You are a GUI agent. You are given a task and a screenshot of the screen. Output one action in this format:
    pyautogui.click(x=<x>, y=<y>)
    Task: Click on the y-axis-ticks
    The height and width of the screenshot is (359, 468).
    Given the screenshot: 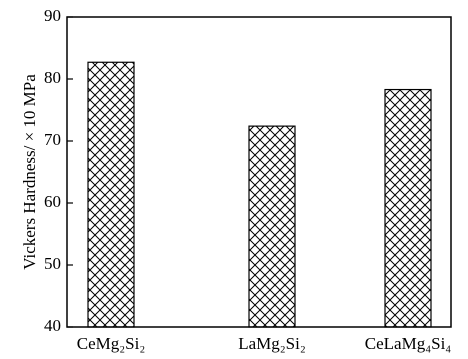 What is the action you would take?
    pyautogui.click(x=70, y=172)
    